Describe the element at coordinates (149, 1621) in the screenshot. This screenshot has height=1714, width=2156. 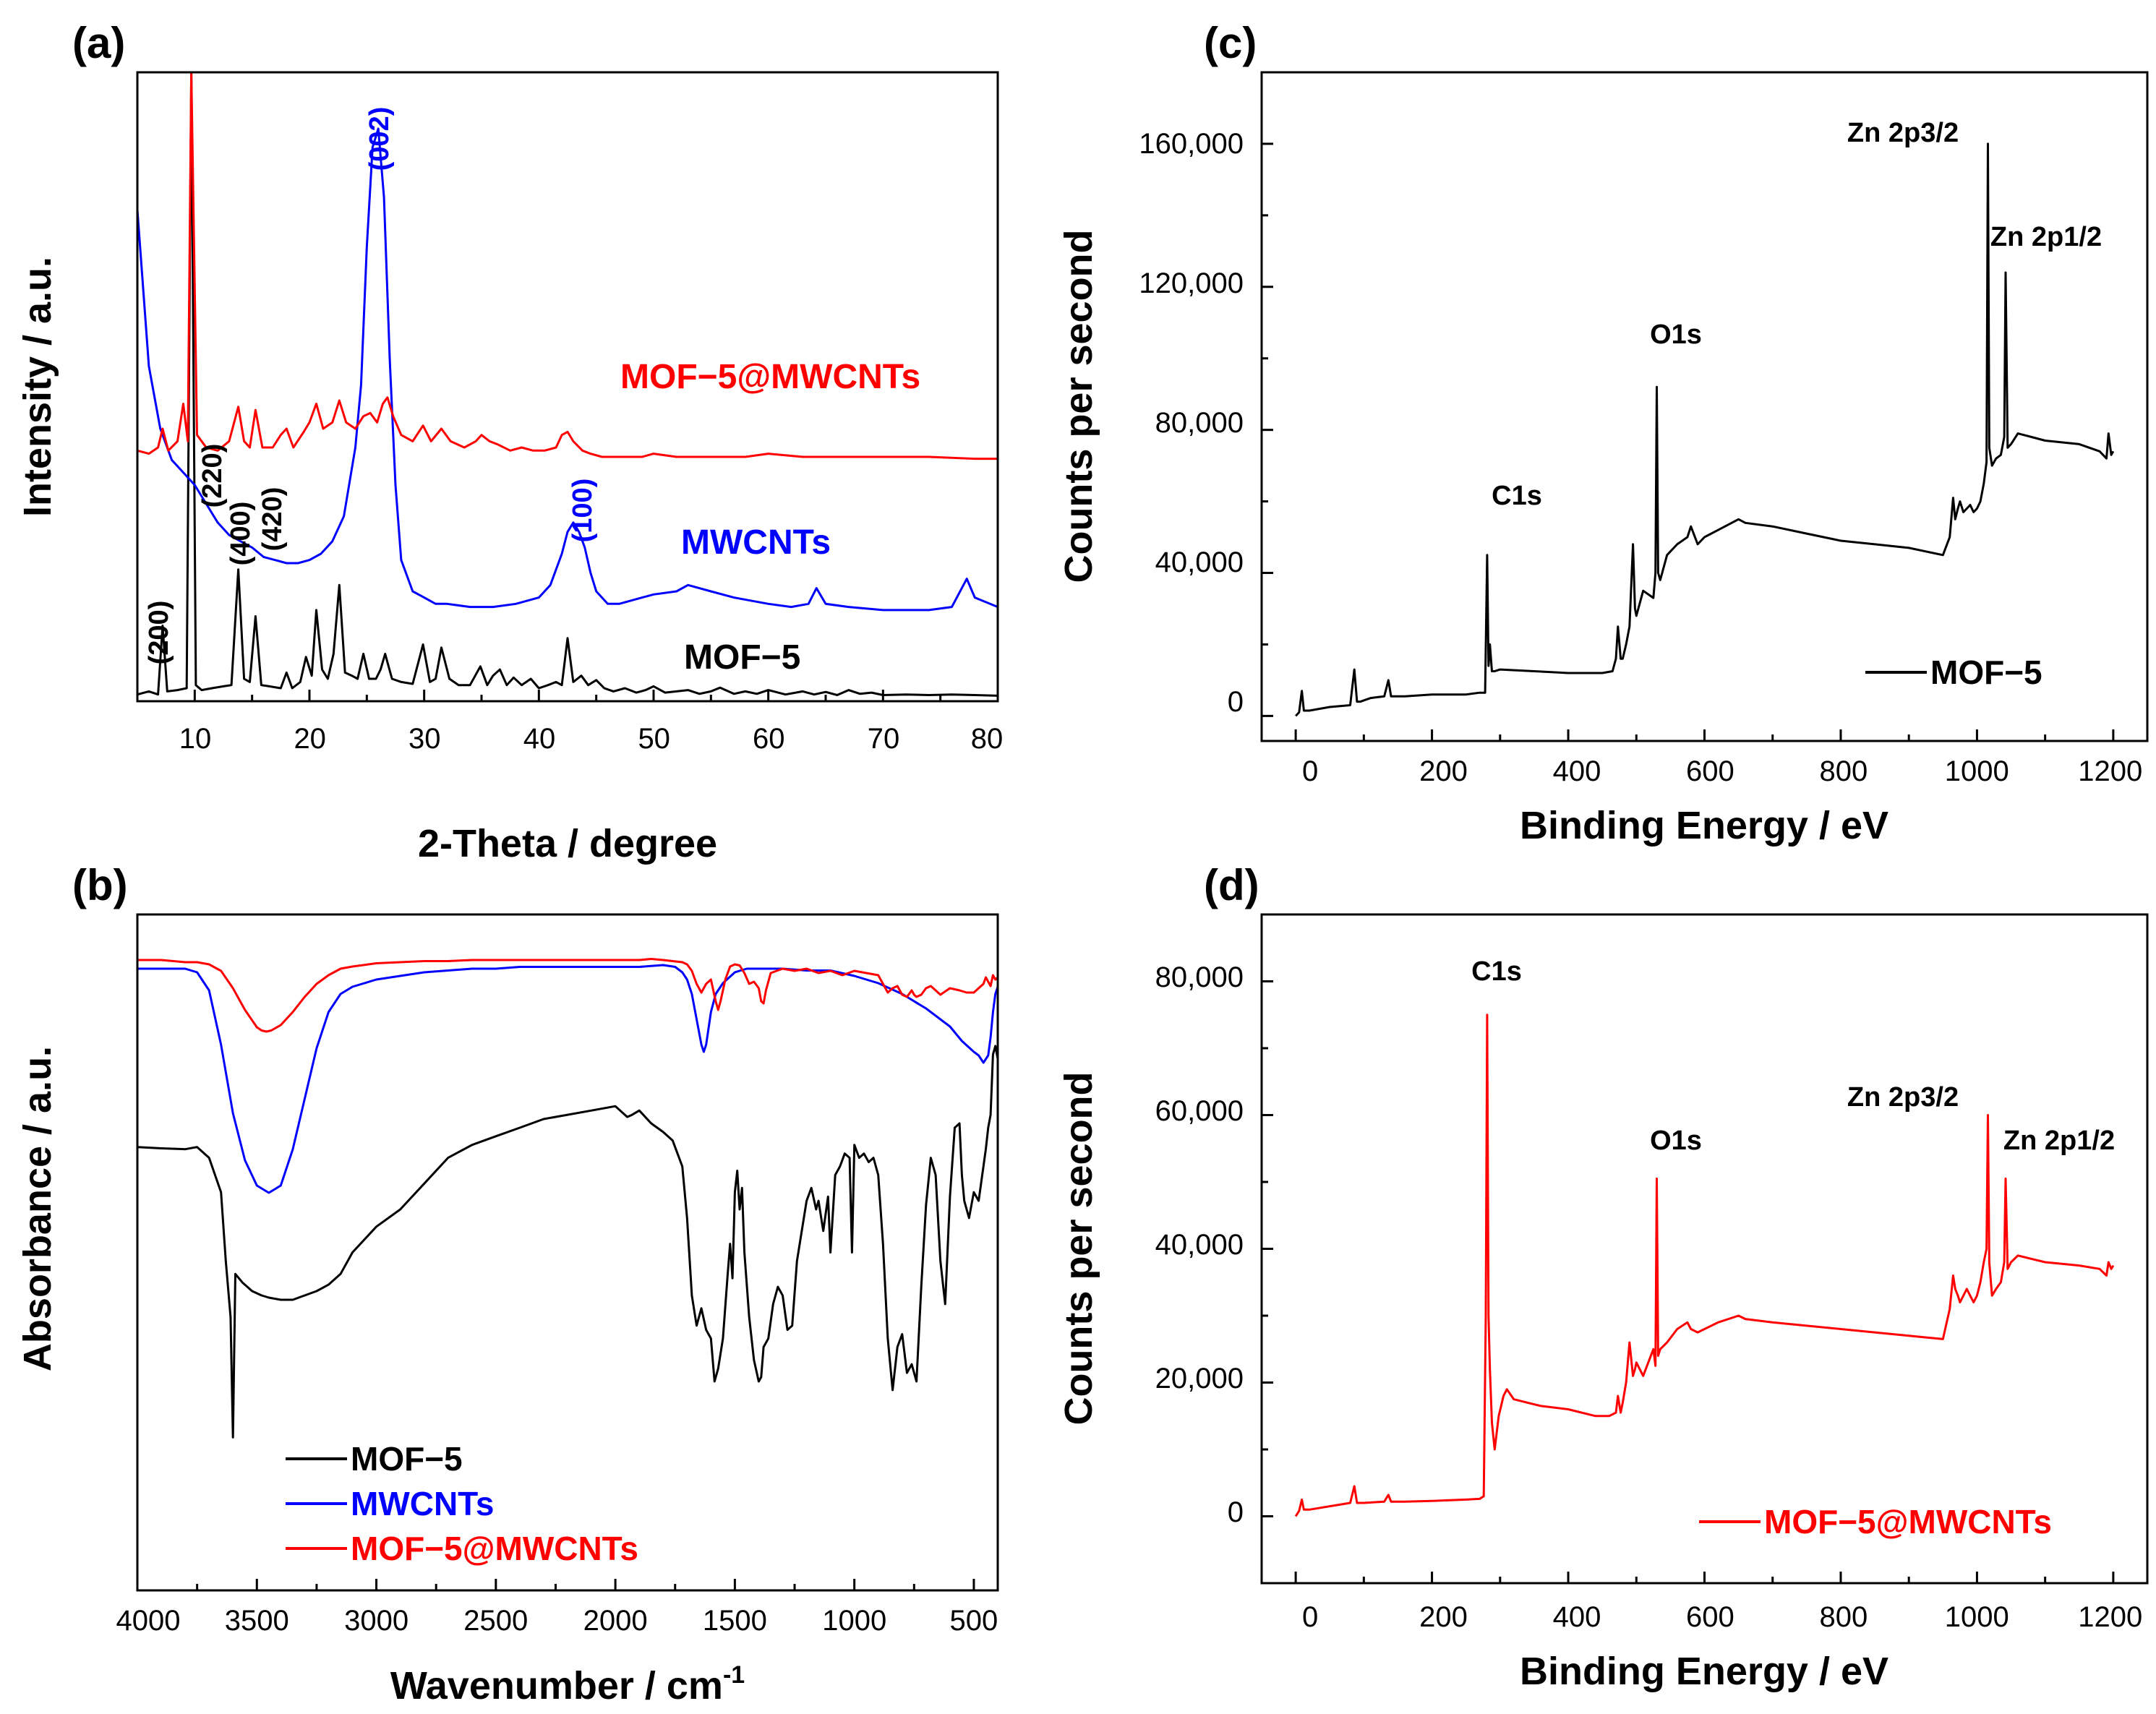
I see `b-x-tick-label: 4000` at that location.